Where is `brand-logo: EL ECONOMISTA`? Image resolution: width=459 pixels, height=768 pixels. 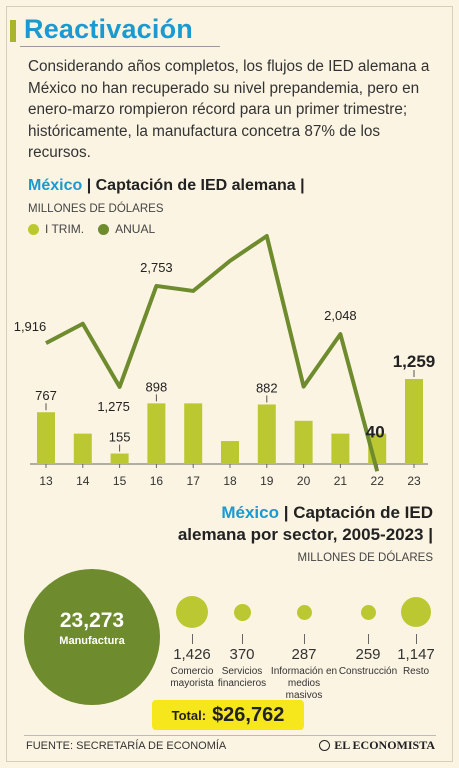
brand-logo: EL ECONOMISTA is located at coordinates (377, 745).